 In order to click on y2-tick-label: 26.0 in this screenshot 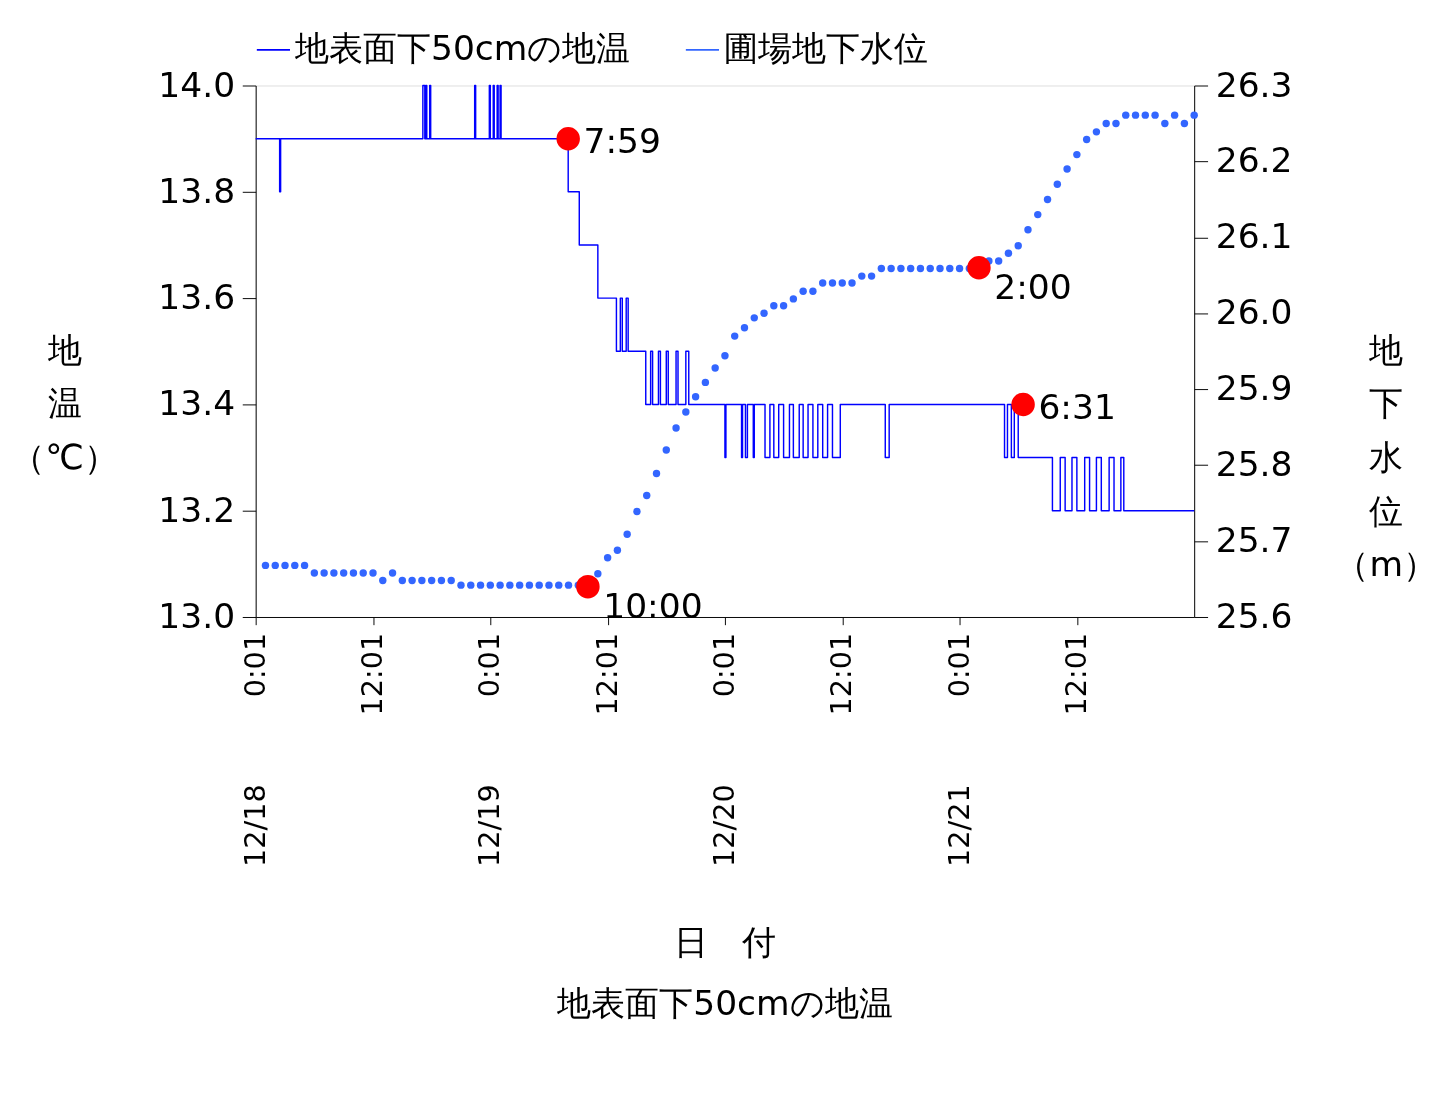, I will do `click(1254, 312)`.